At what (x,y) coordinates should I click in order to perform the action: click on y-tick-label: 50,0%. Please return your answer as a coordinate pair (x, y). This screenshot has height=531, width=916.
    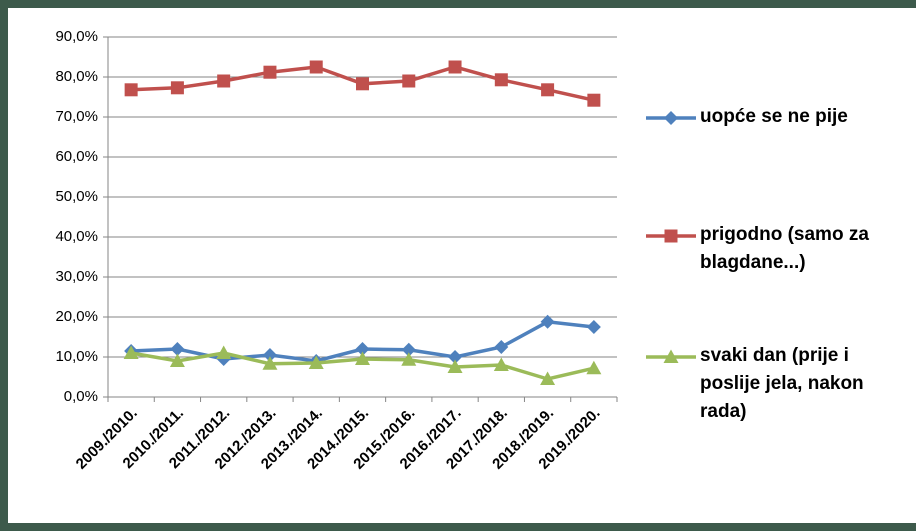
    Looking at the image, I should click on (76, 196).